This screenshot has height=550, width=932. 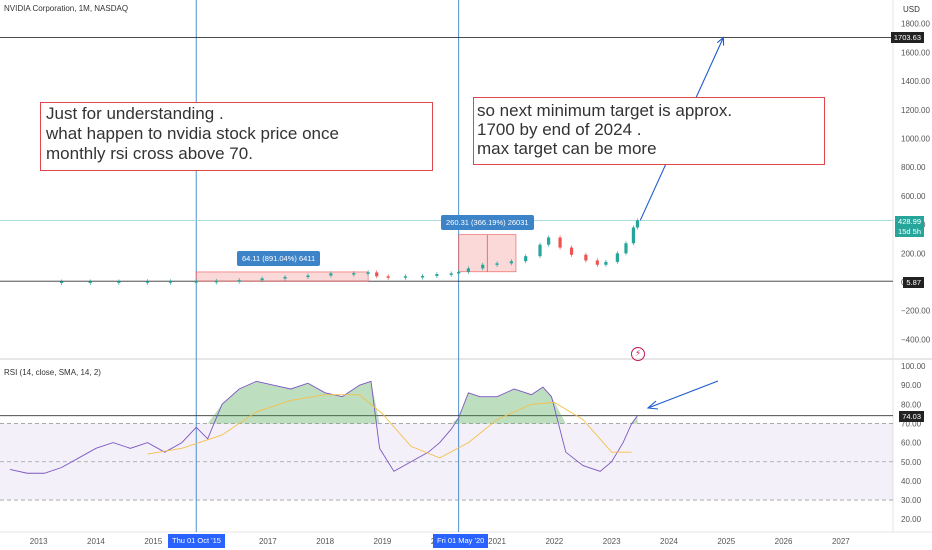 I want to click on note-left-line-2: what happen to nvidia stock price once, so click(x=192, y=133).